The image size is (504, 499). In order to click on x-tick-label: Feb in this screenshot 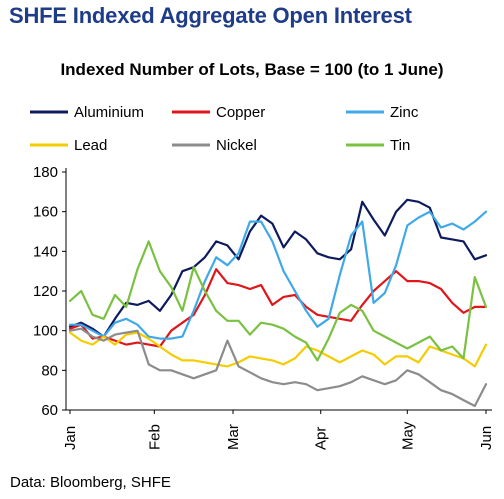, I will do `click(154, 437)`.